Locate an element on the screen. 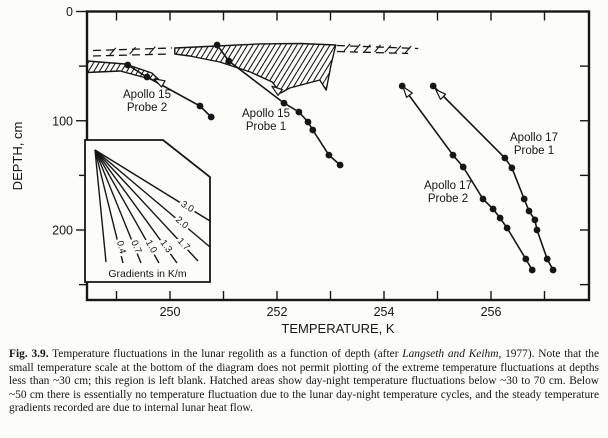 This screenshot has height=438, width=608. hatched-fluctuation-bands is located at coordinates (252, 68).